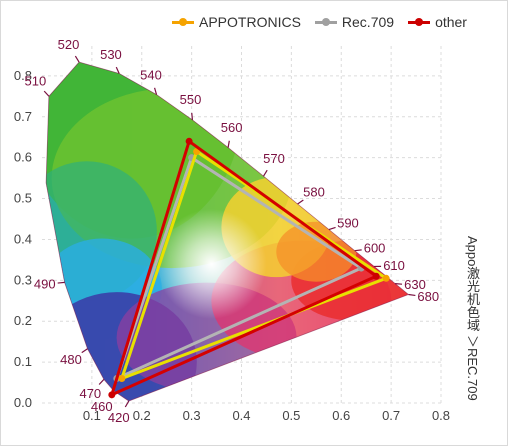  Describe the element at coordinates (23, 320) in the screenshot. I see `y-tick-label-0.2: 0.2` at that location.